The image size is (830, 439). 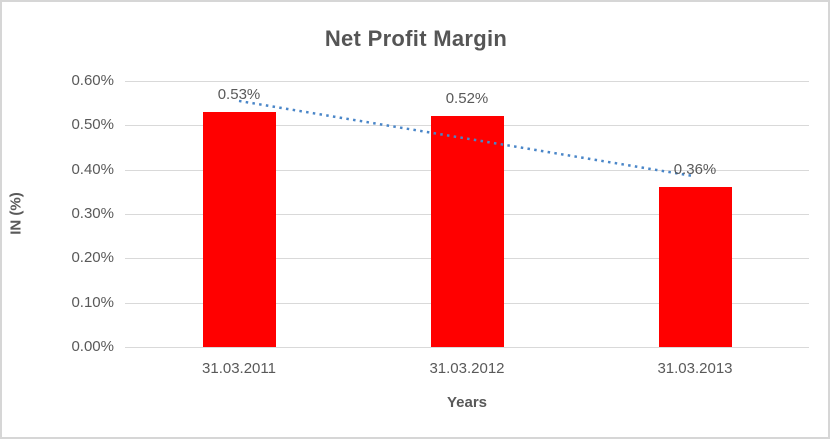 I want to click on y-tick-label: 0.30%, so click(x=92, y=213).